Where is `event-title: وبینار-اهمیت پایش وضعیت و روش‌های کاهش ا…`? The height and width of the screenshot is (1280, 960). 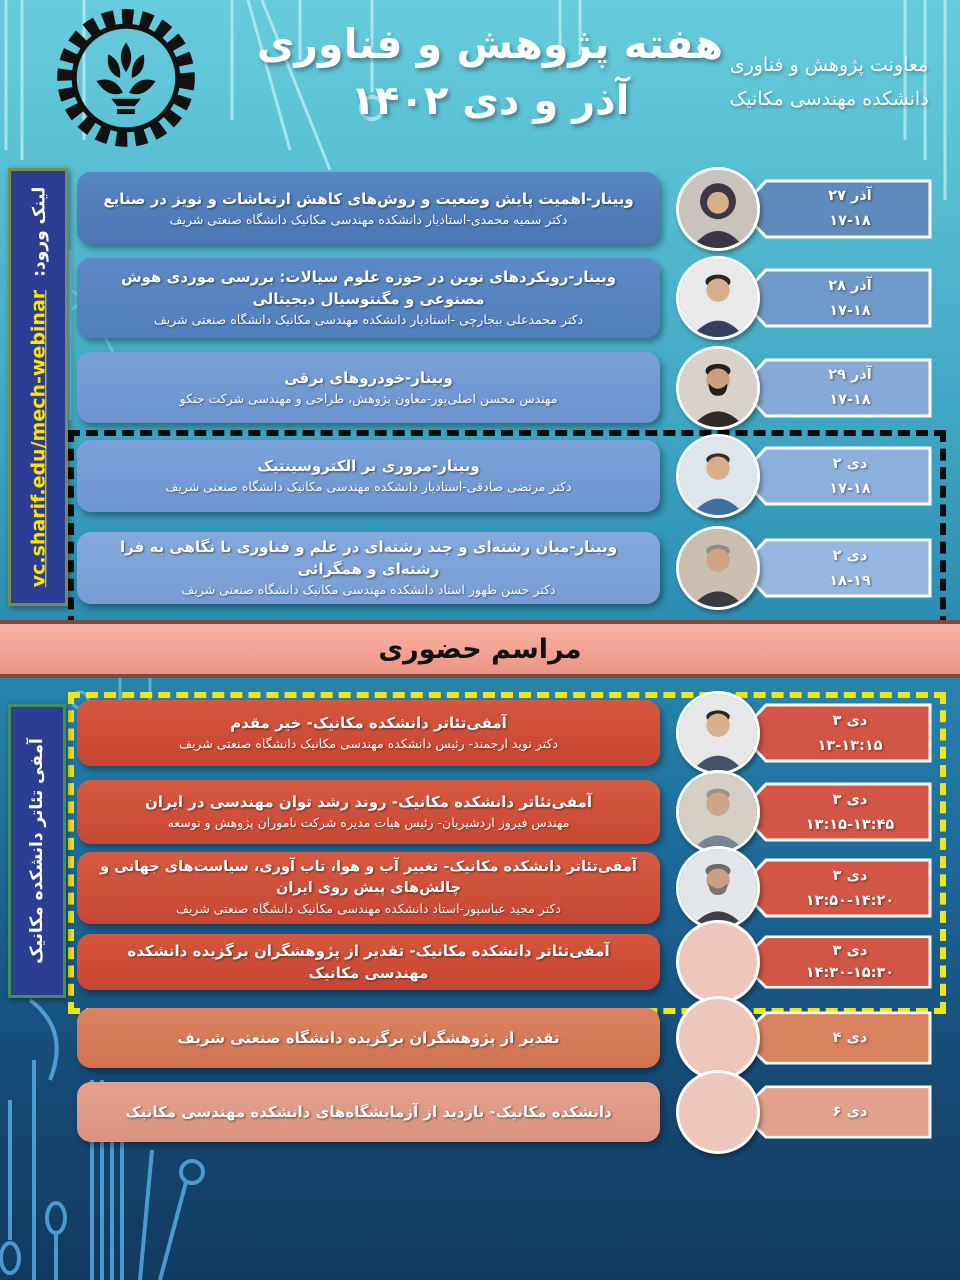 event-title: وبینار-اهمیت پایش وضعیت و روش‌های کاهش ا… is located at coordinates (368, 198).